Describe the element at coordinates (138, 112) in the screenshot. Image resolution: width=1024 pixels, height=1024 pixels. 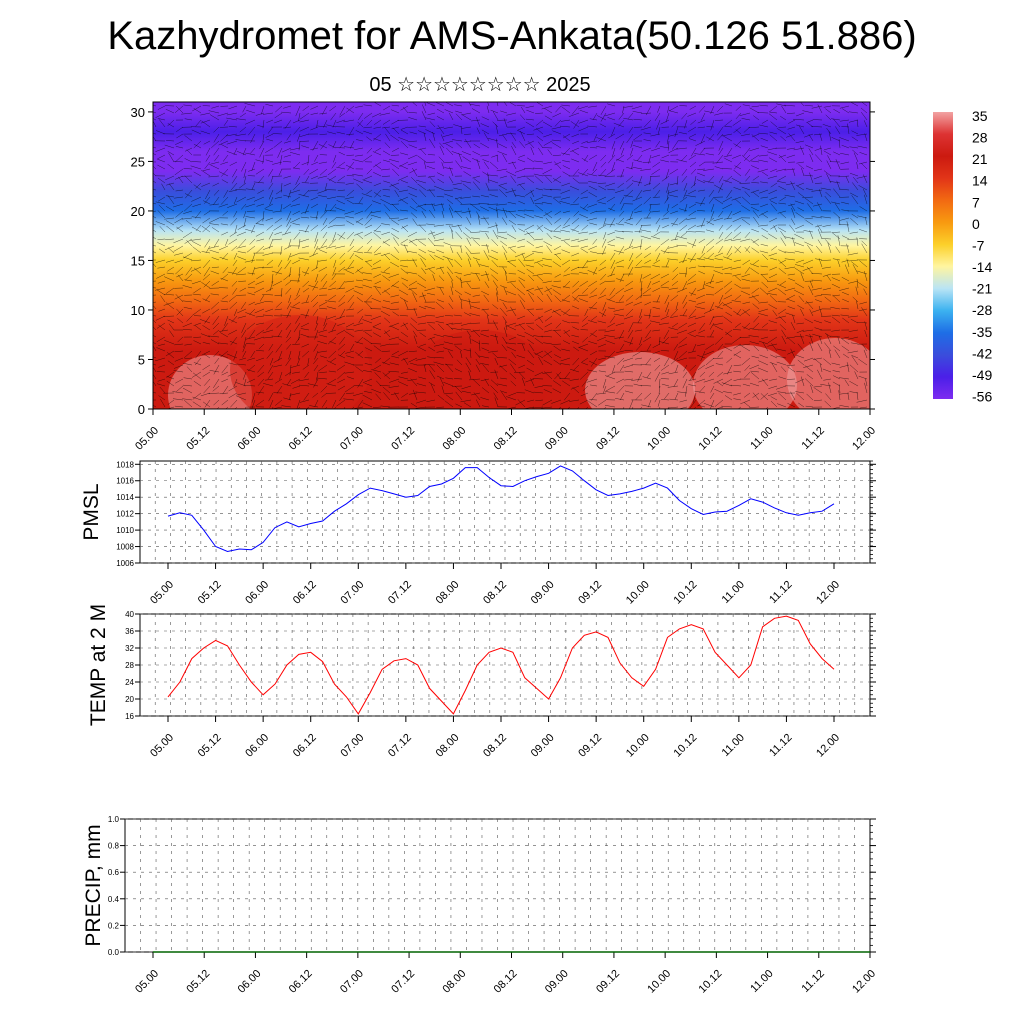
I see `y-tick-label: 30` at that location.